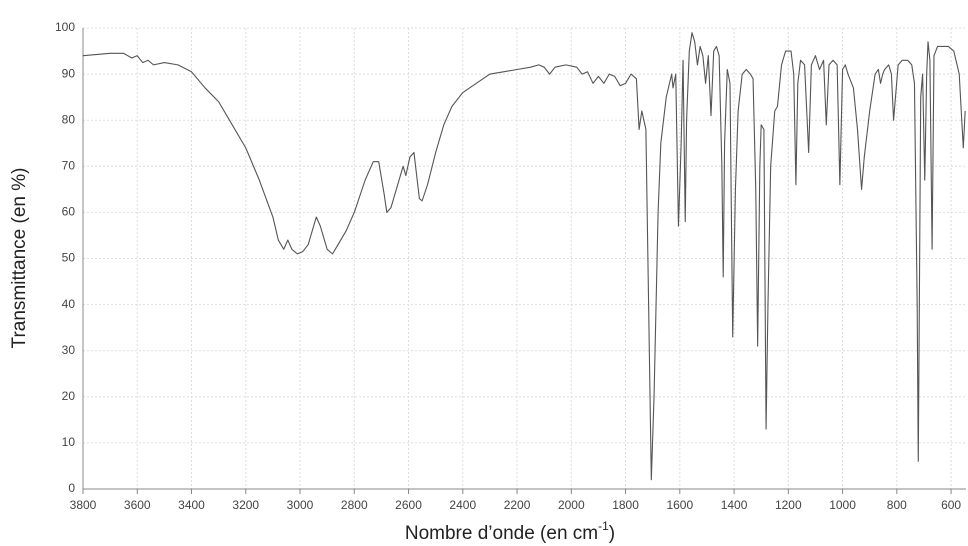  I want to click on y-tick-label: 90, so click(69, 73).